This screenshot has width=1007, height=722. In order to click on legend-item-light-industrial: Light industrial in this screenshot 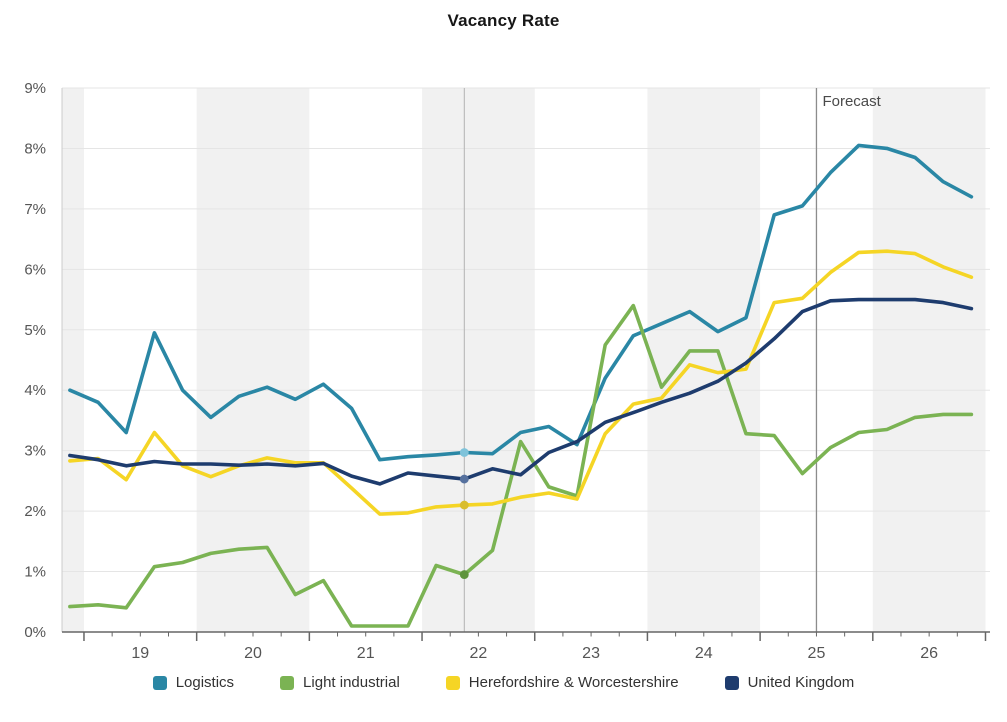, I will do `click(340, 682)`.